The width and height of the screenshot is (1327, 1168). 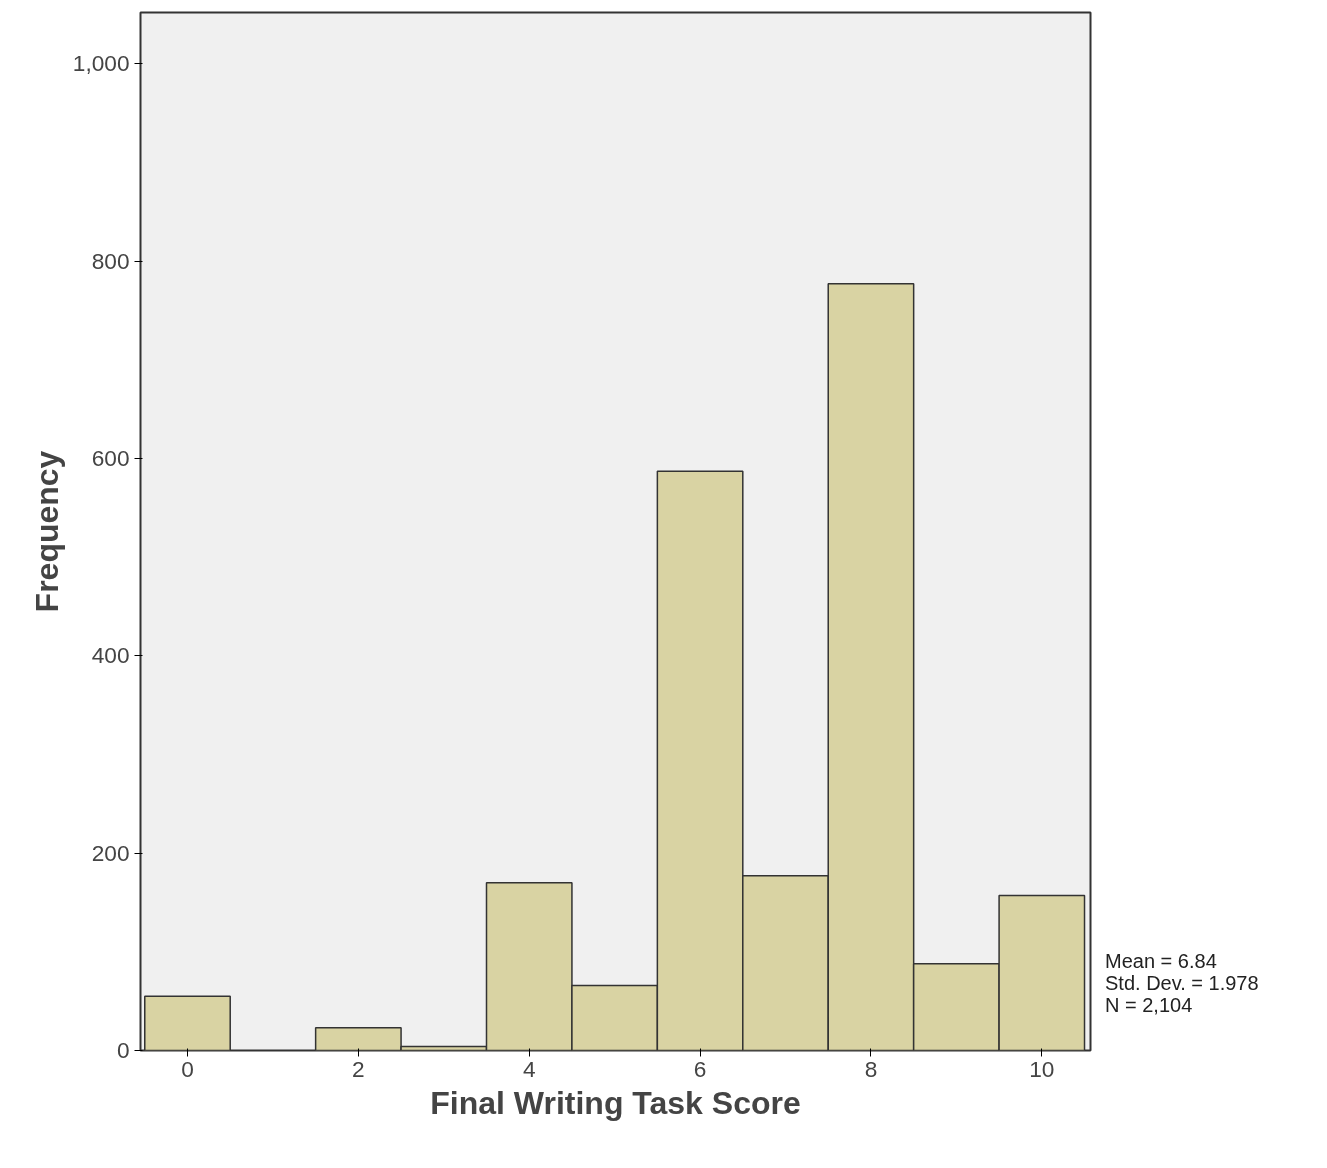 I want to click on text: N = 2,104, so click(x=1149, y=1005).